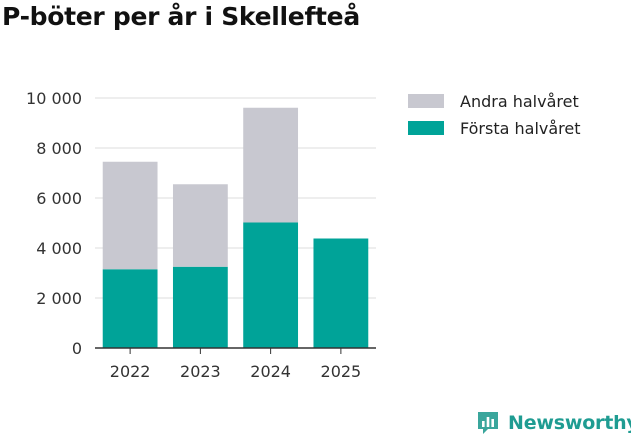 Image resolution: width=631 pixels, height=440 pixels. I want to click on y-tick-label: 0, so click(77, 348).